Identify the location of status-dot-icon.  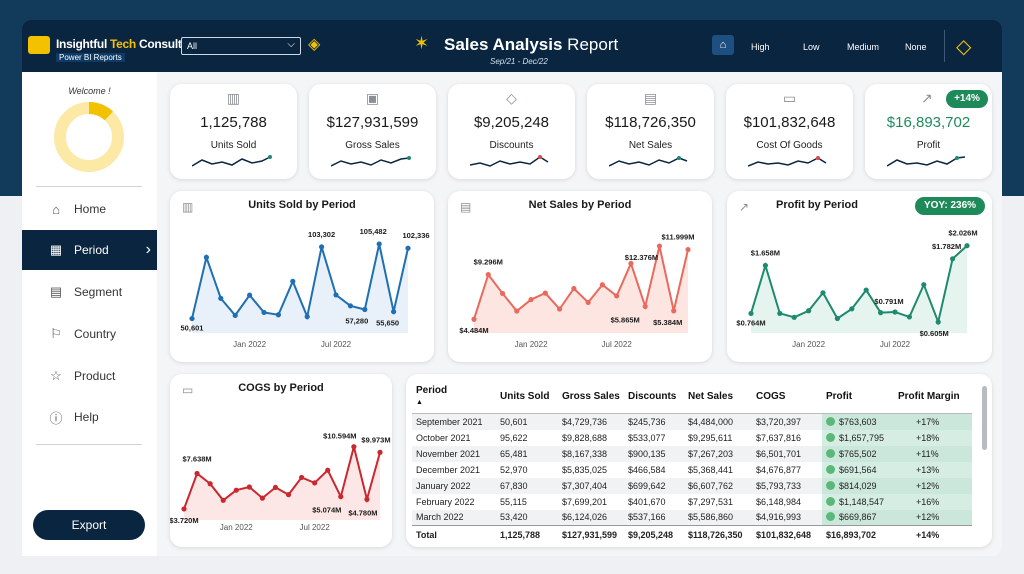
(830, 485).